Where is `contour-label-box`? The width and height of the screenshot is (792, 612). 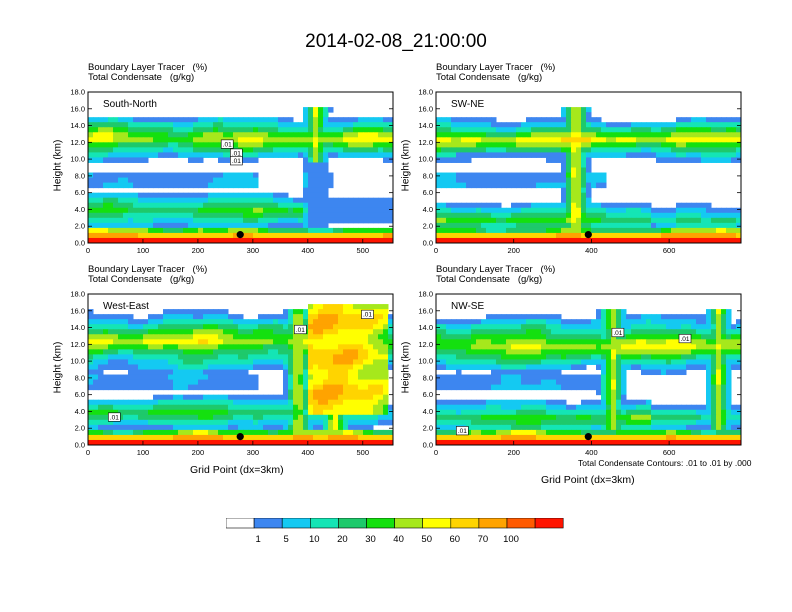
contour-label-box is located at coordinates (114, 417).